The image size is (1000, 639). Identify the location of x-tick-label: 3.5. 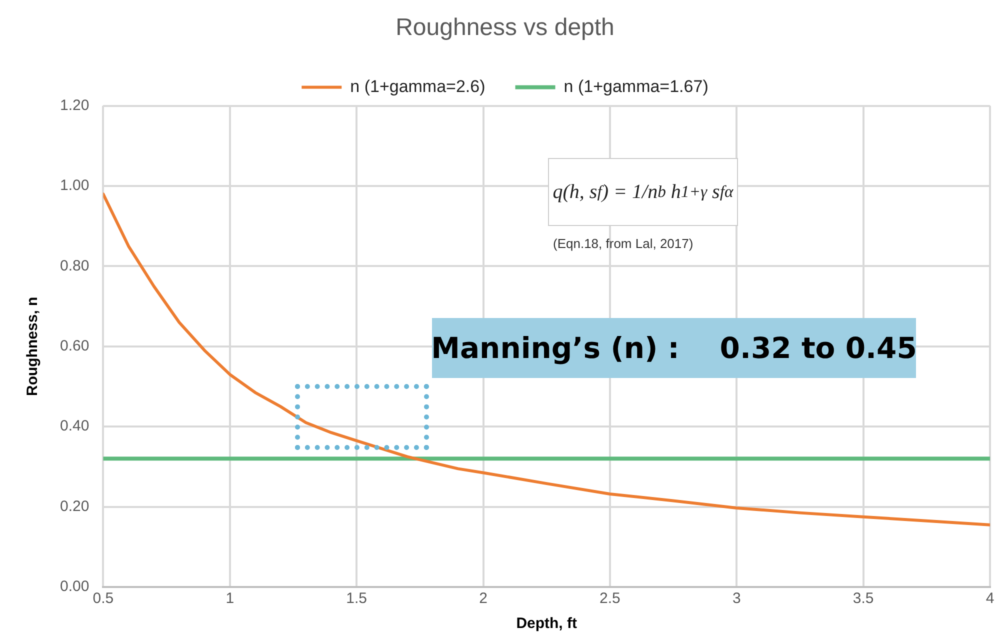
(863, 599).